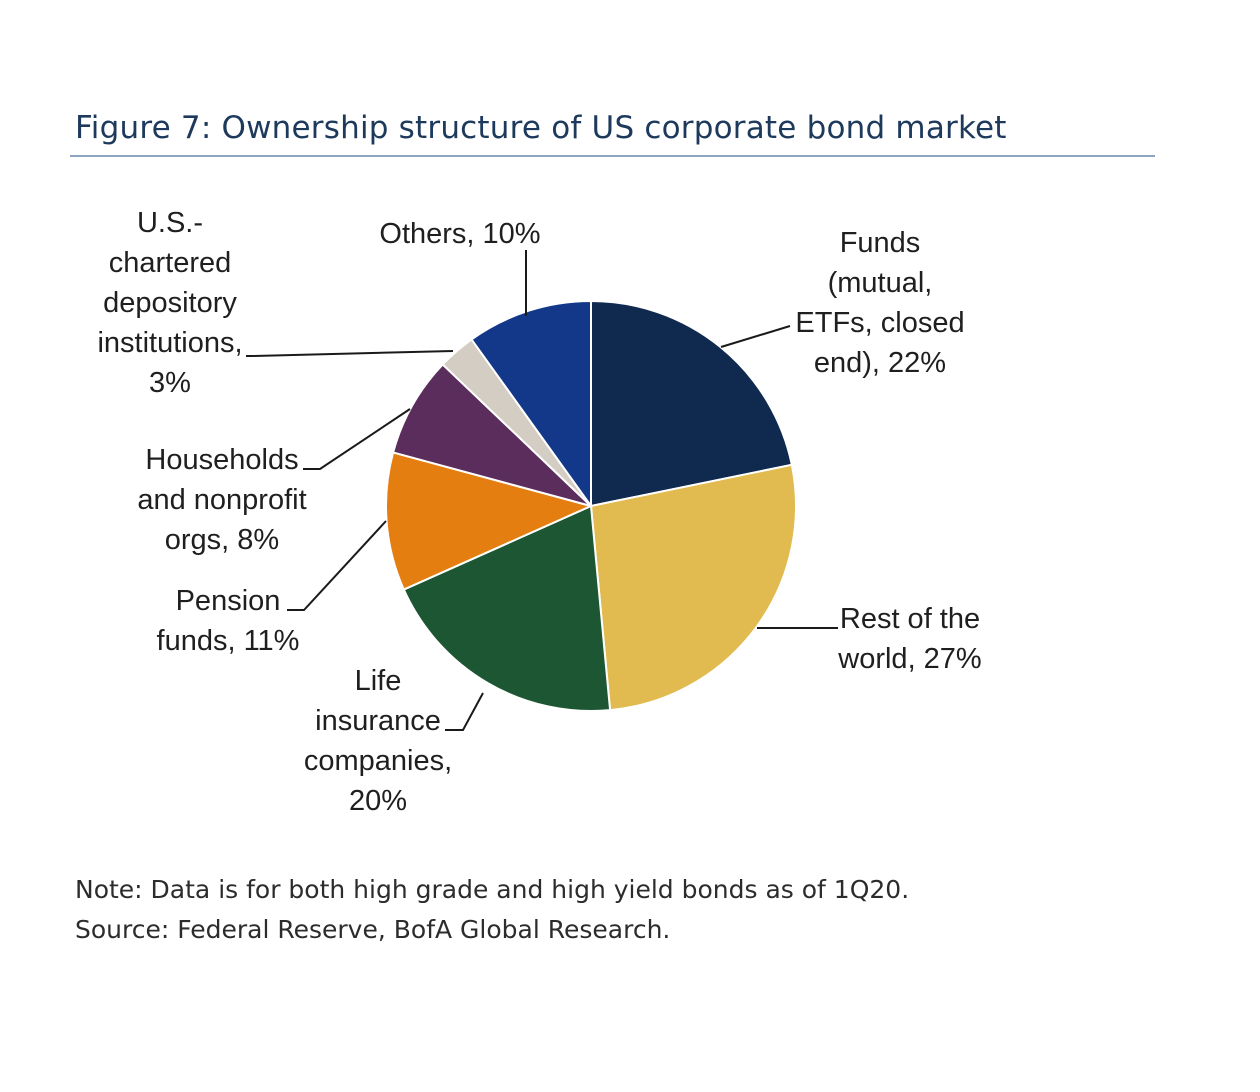  I want to click on slice-label-1: Funds (mutual, ETFs, closed end), 22%, so click(879, 303).